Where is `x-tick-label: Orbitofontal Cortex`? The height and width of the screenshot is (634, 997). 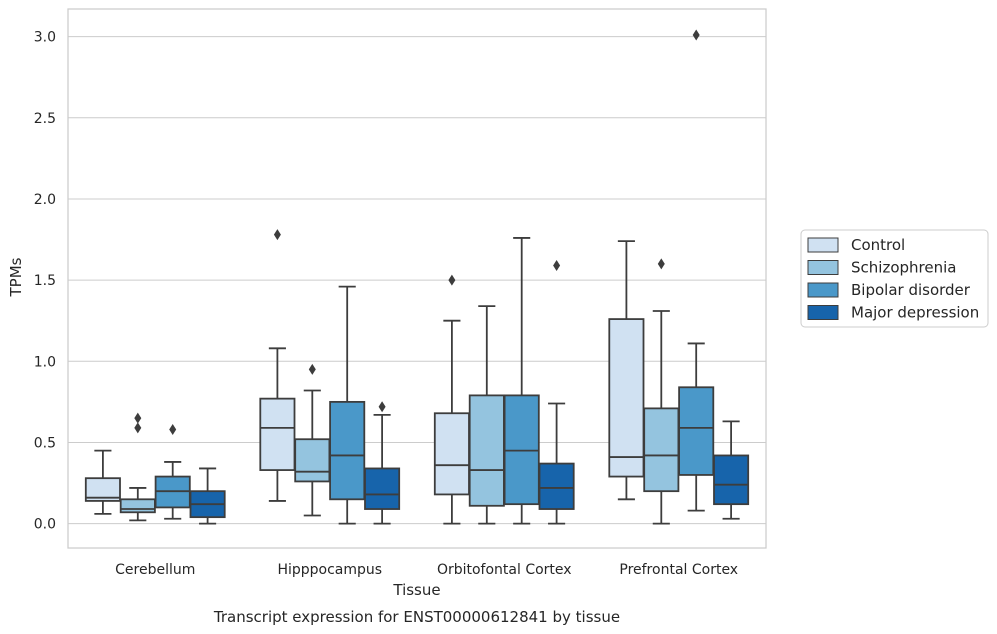 x-tick-label: Orbitofontal Cortex is located at coordinates (504, 570).